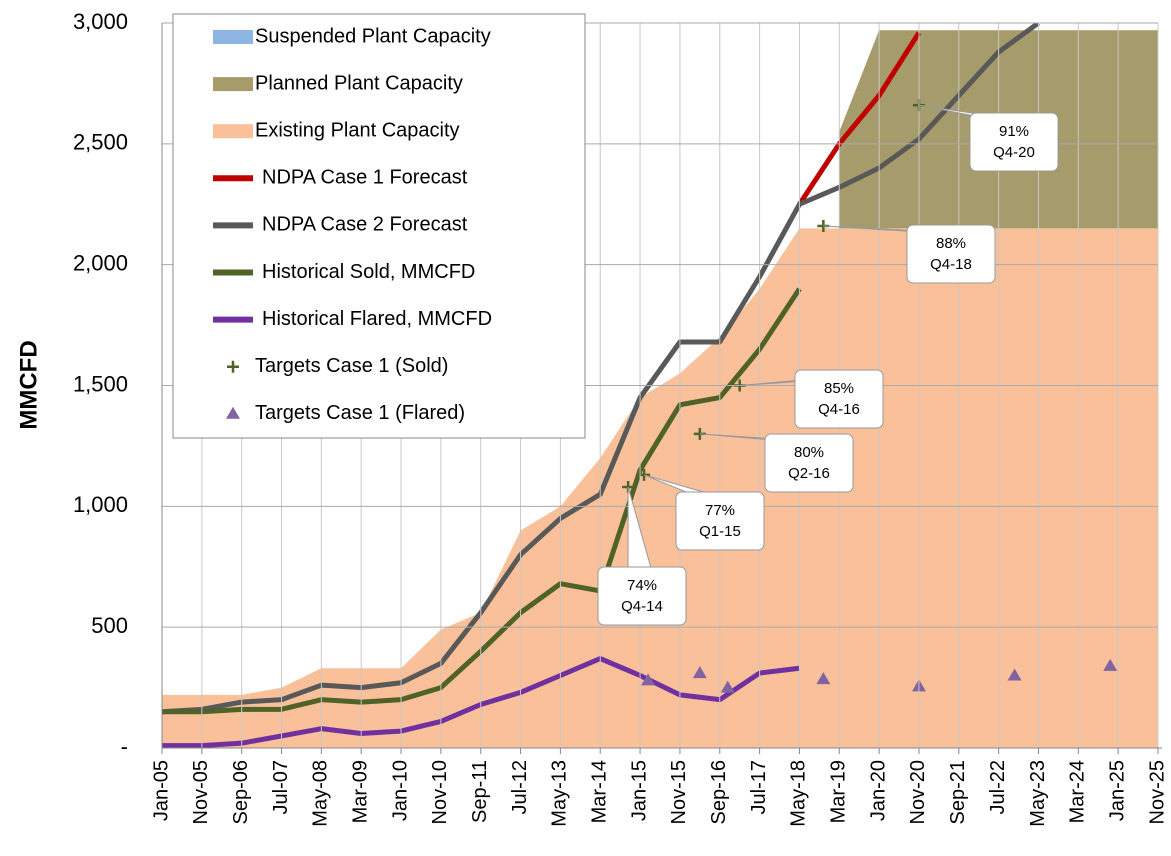 This screenshot has width=1171, height=856. What do you see at coordinates (100, 142) in the screenshot?
I see `y-tick-label: 2,500` at bounding box center [100, 142].